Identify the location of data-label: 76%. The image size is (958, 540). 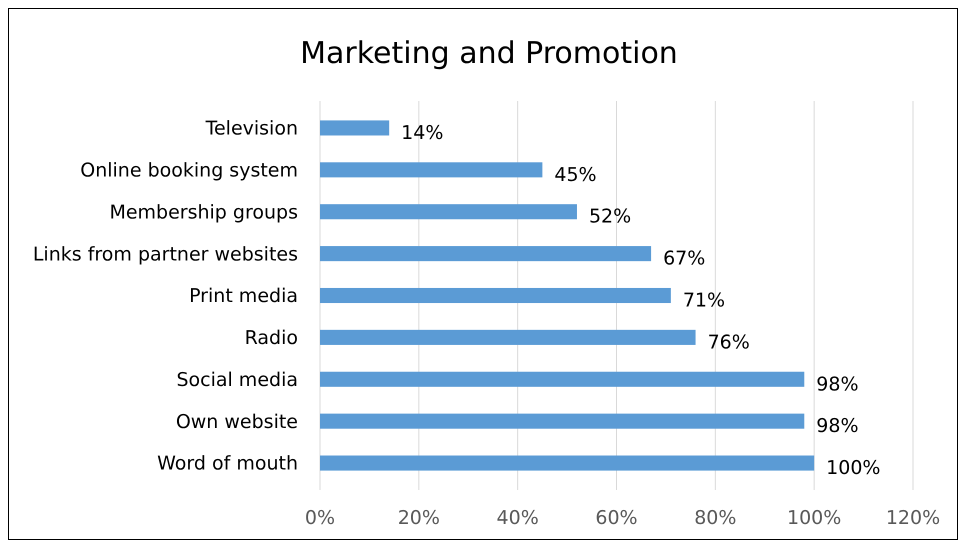
(729, 342).